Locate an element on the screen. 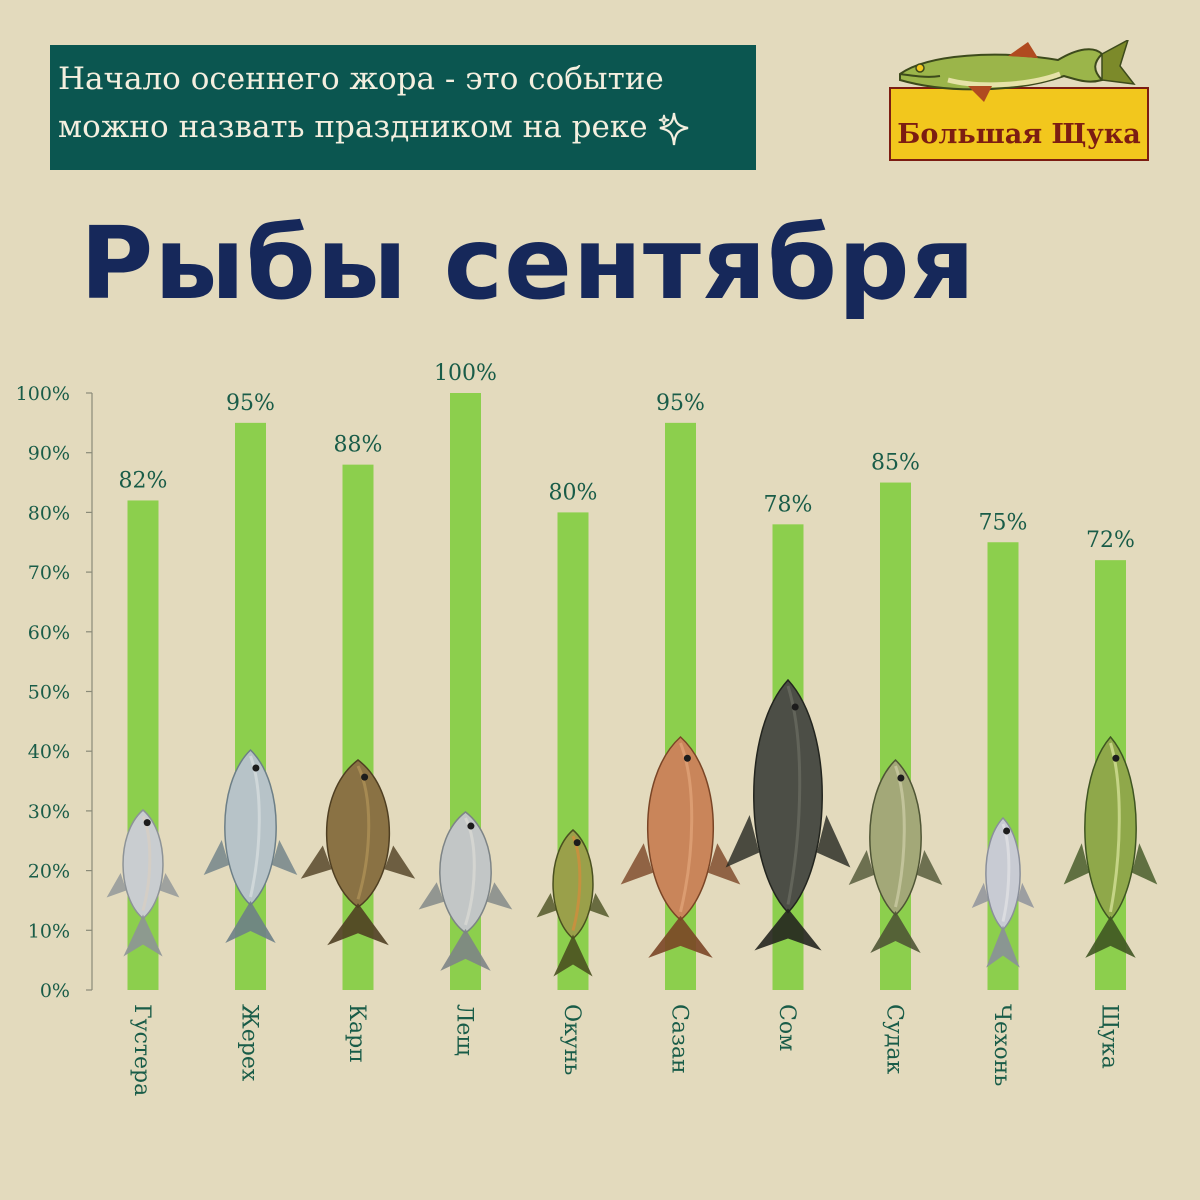 This screenshot has width=1200, height=1200. page-title: Рыбы сентября is located at coordinates (528, 263).